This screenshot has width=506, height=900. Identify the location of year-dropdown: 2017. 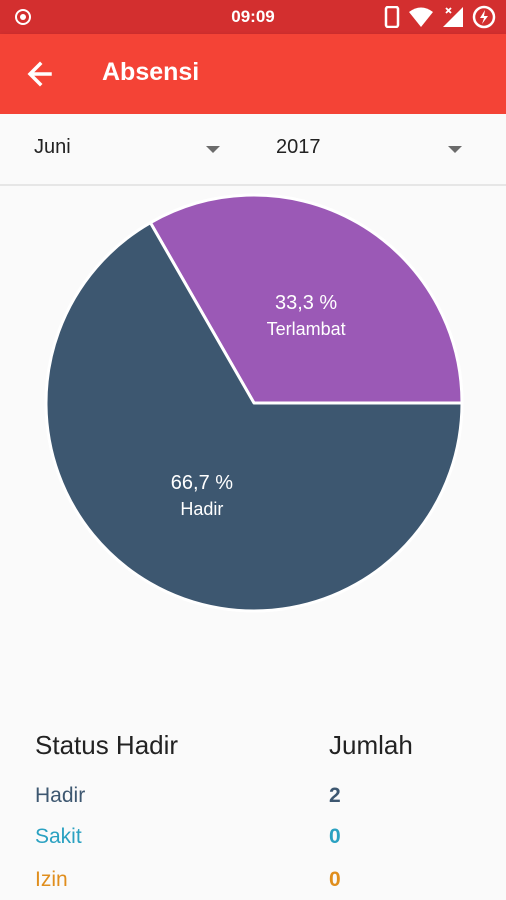
(369, 152).